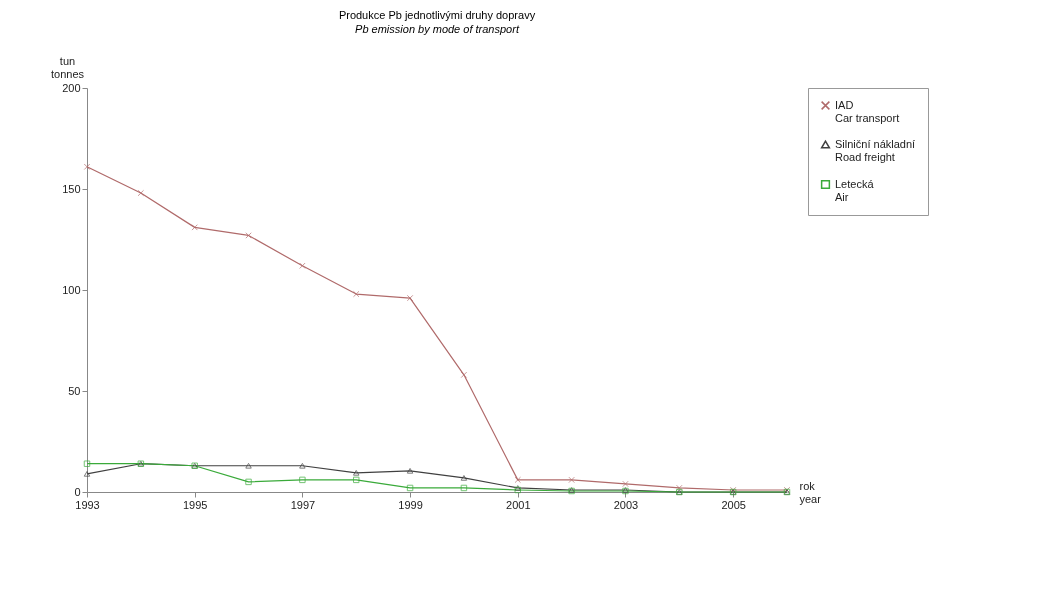 The image size is (1041, 611). I want to click on x-tick-label: 1993, so click(87, 504).